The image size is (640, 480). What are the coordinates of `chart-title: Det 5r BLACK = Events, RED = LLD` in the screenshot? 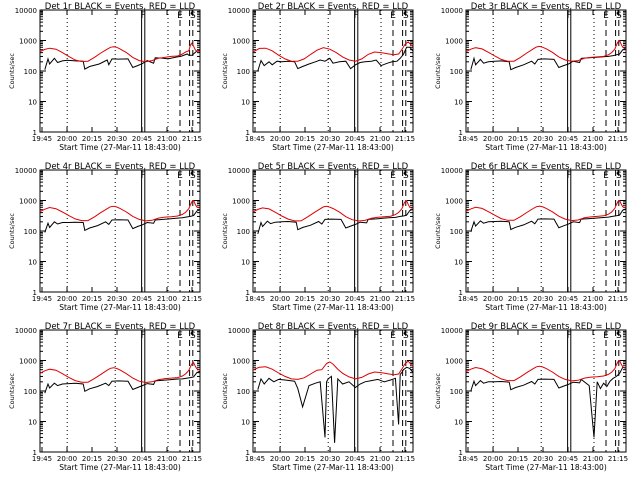 It's located at (333, 167).